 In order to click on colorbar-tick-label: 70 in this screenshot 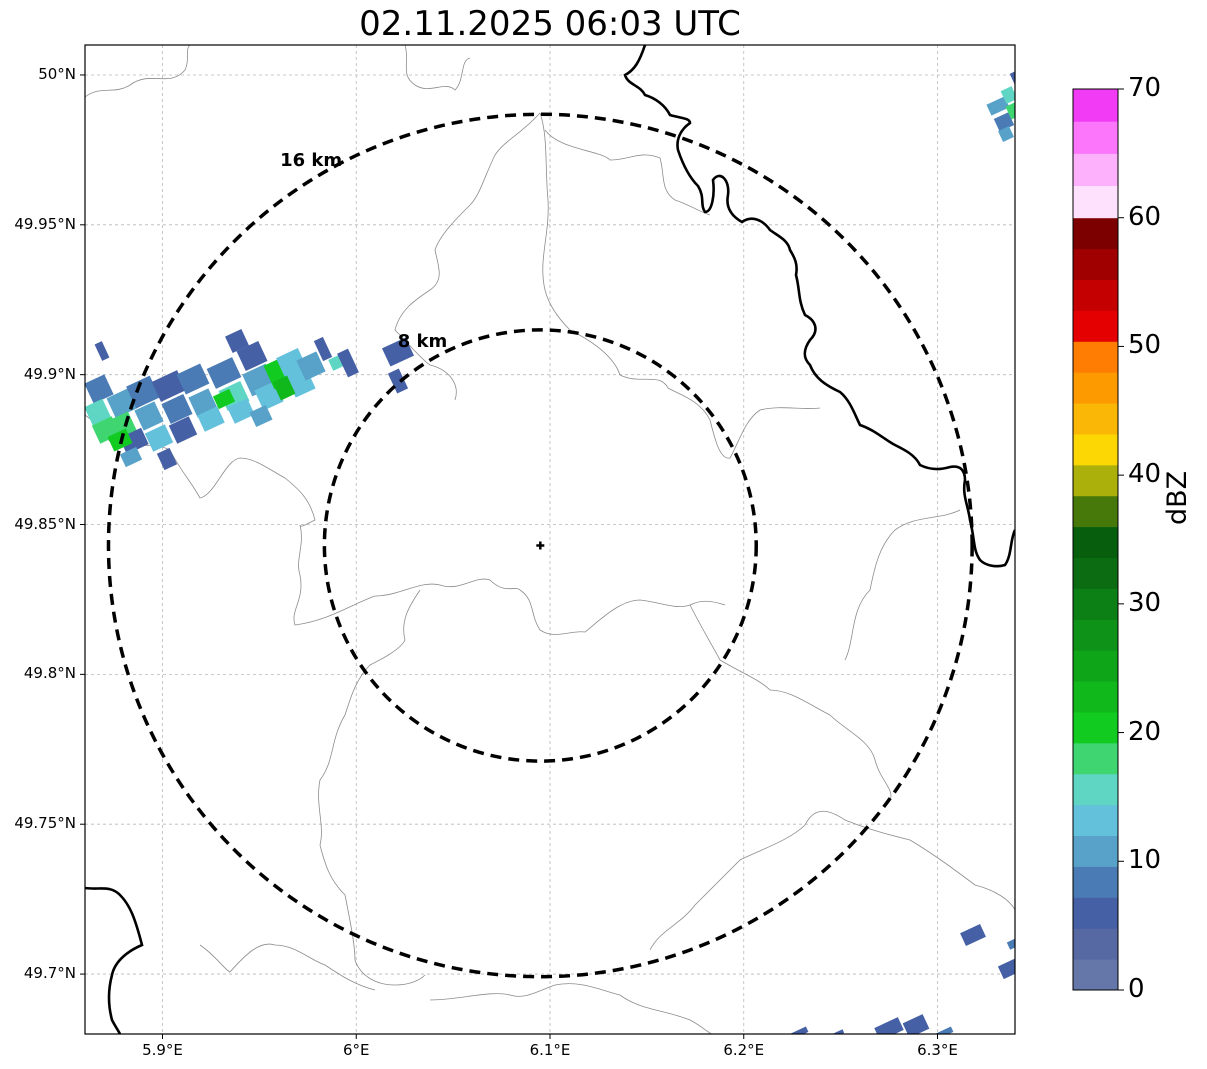, I will do `click(1145, 88)`.